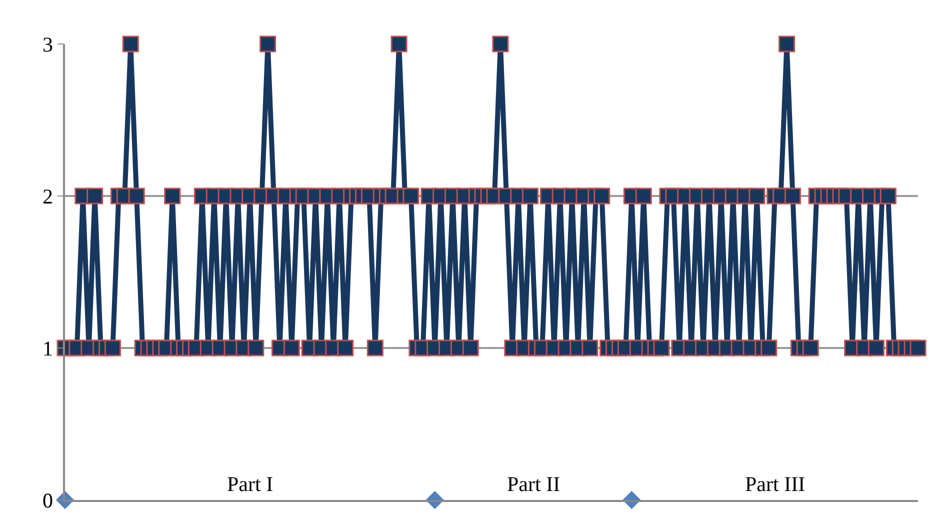  I want to click on y-tick-label: 3, so click(48, 44).